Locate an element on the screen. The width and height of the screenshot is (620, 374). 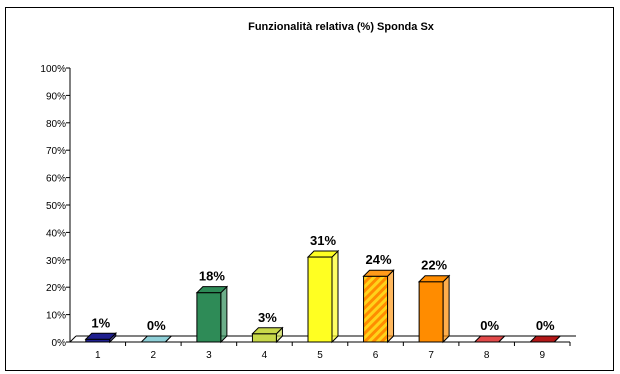
data-label: 18% is located at coordinates (212, 276).